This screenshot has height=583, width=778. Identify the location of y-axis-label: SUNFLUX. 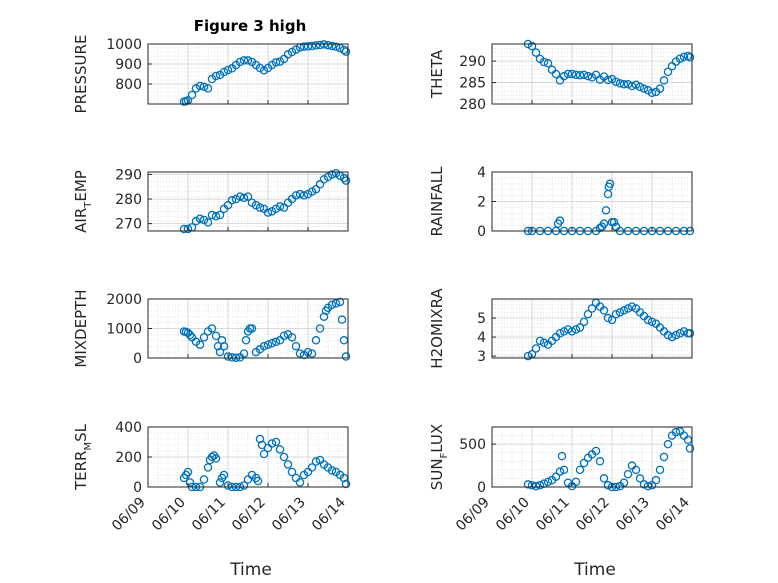
(439, 457).